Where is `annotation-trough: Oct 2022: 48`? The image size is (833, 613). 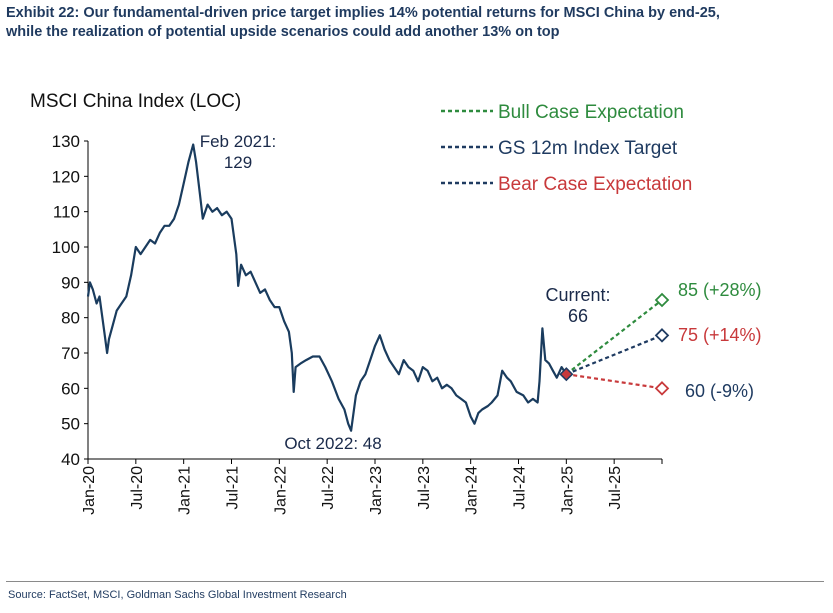
annotation-trough: Oct 2022: 48 is located at coordinates (332, 443).